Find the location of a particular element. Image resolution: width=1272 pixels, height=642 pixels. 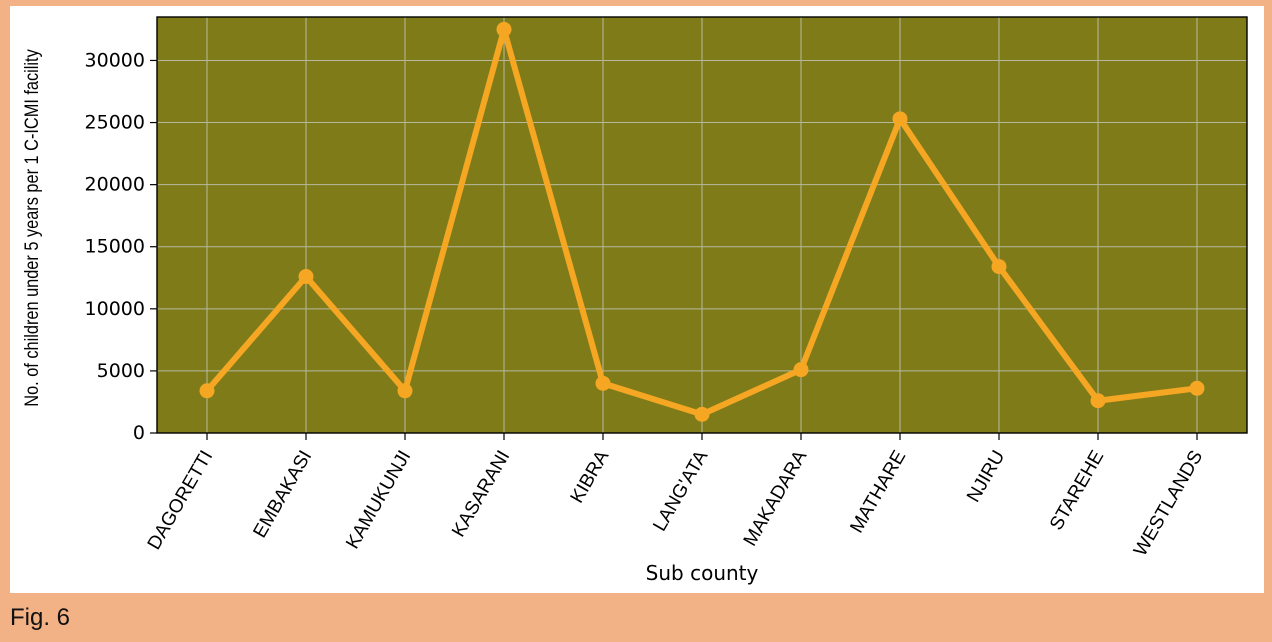

y-tick-labels: 0 5000 10000 15000 20000 25000 30000 is located at coordinates (115, 246).